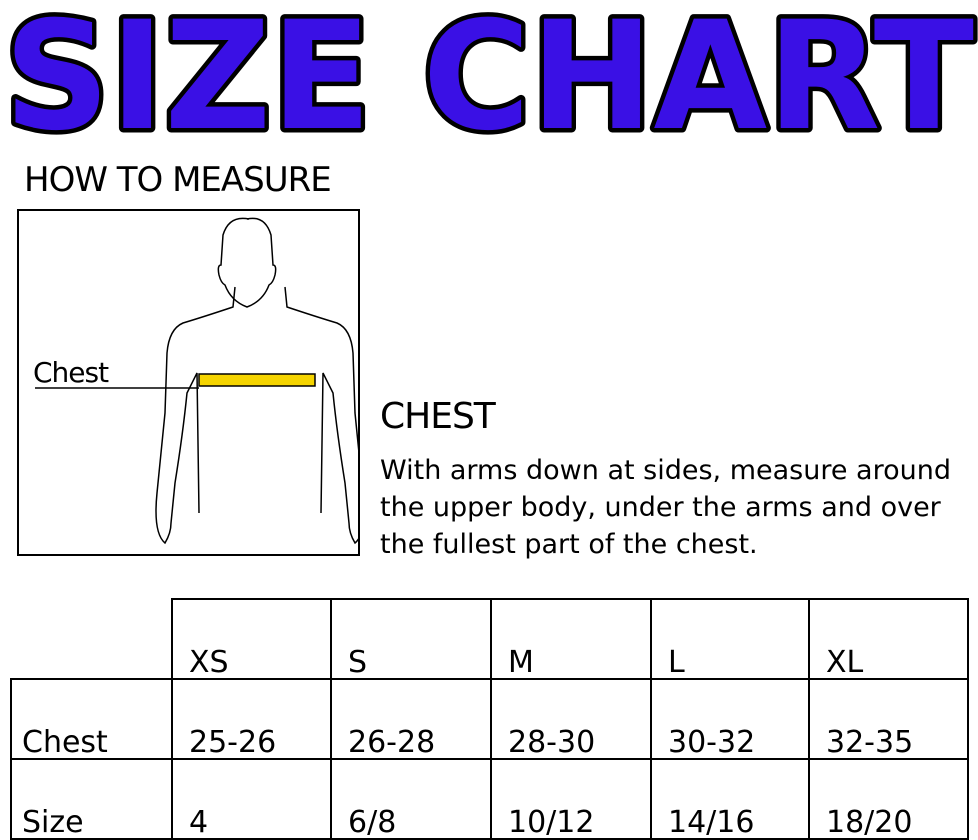 This screenshot has width=978, height=840. What do you see at coordinates (372, 822) in the screenshot?
I see `cell-value: 6/8` at bounding box center [372, 822].